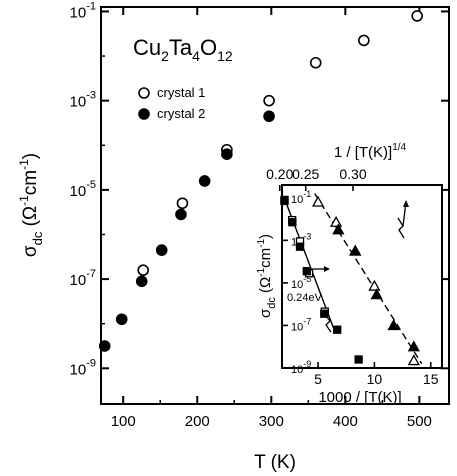 This screenshot has width=457, height=476. Describe the element at coordinates (123, 421) in the screenshot. I see `main-x-tick-label: 100` at that location.